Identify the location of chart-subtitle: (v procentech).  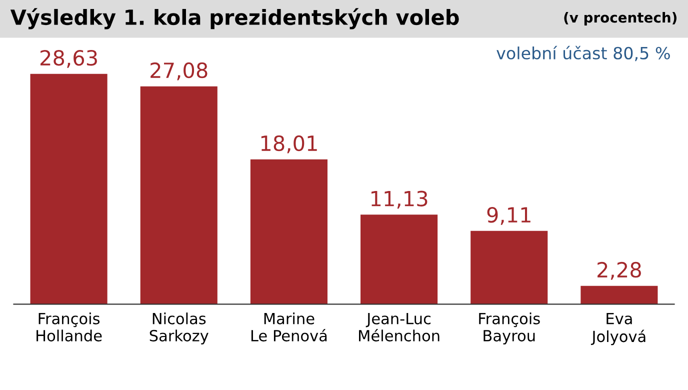
(620, 19).